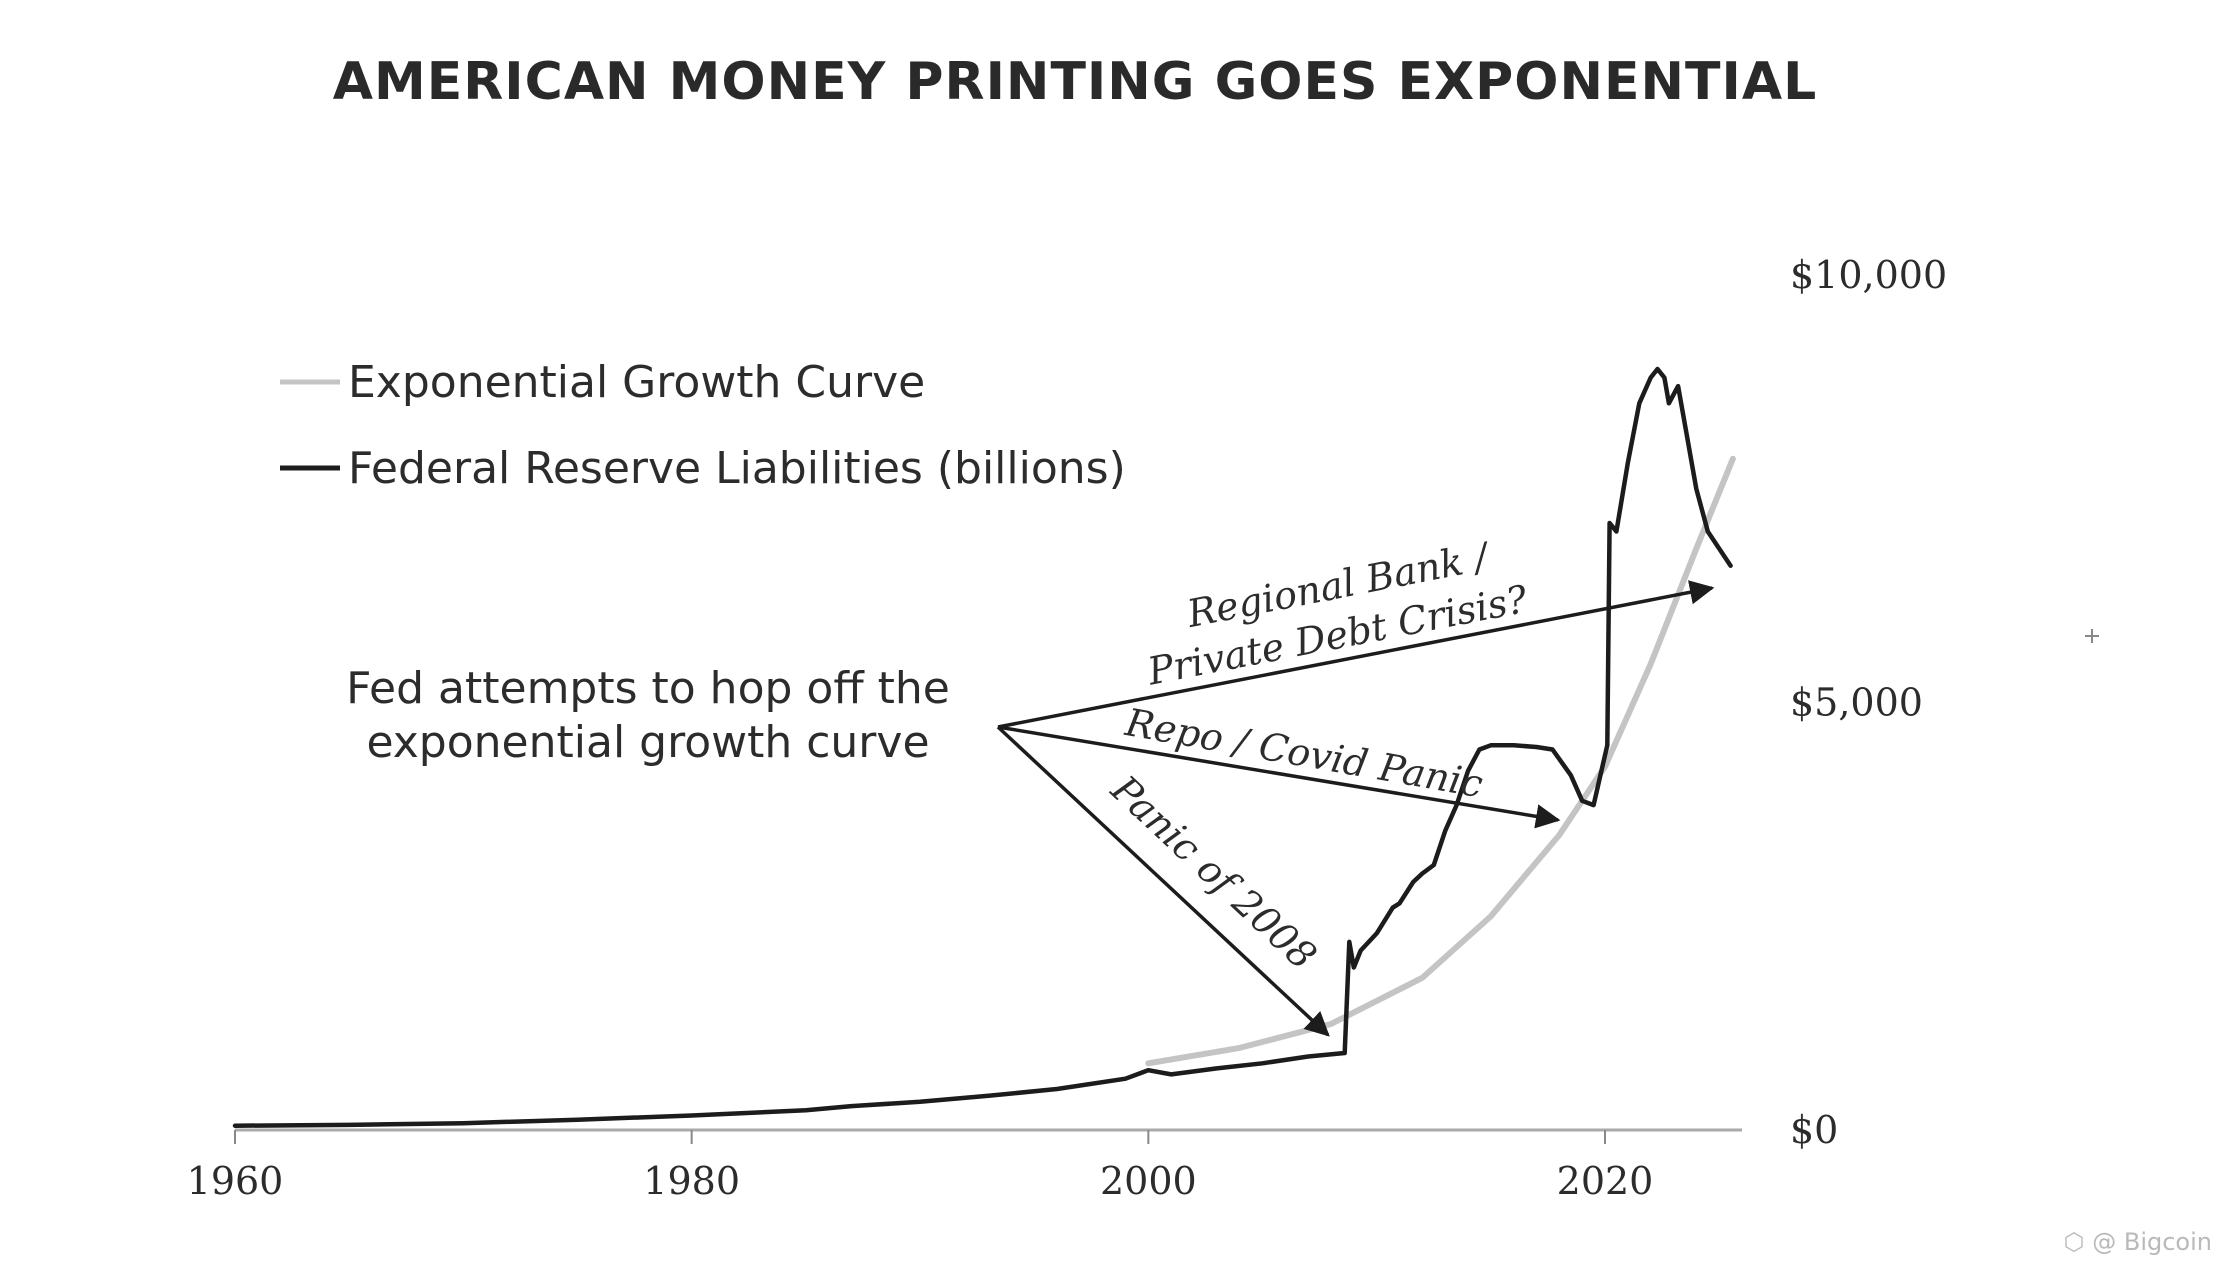 The height and width of the screenshot is (1274, 2226). I want to click on annotation-panic-2008: Panic of 2008, so click(1213, 872).